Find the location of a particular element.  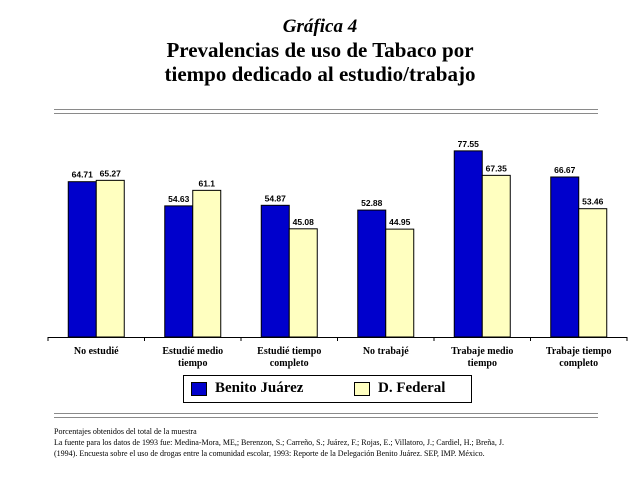

x-tick-label: Estudié medio is located at coordinates (192, 351).